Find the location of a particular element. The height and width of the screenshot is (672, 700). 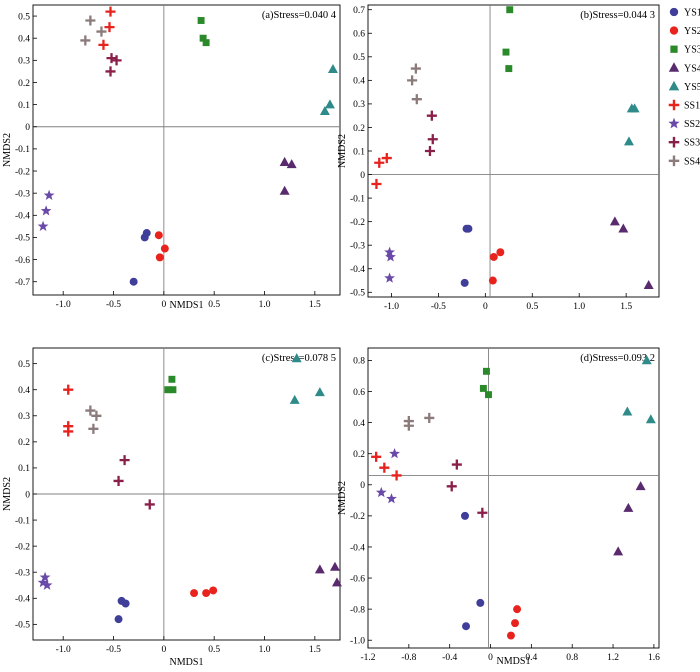

x-tick-label: 1.2 is located at coordinates (613, 658).